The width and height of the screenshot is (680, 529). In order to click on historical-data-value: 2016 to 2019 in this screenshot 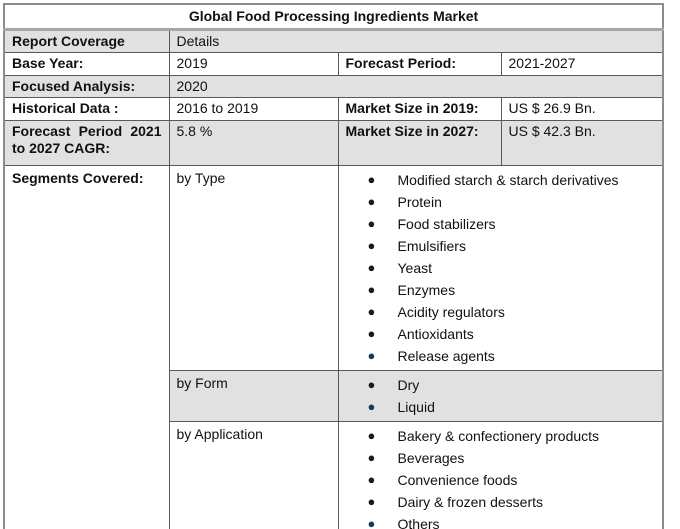, I will do `click(253, 109)`.